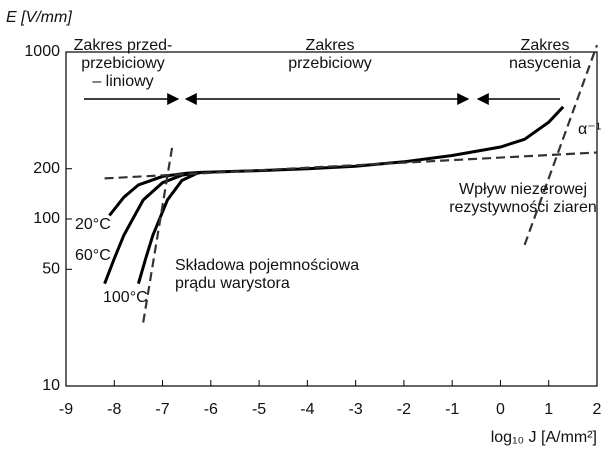 This screenshot has width=609, height=450. I want to click on curve, so click(383, 139).